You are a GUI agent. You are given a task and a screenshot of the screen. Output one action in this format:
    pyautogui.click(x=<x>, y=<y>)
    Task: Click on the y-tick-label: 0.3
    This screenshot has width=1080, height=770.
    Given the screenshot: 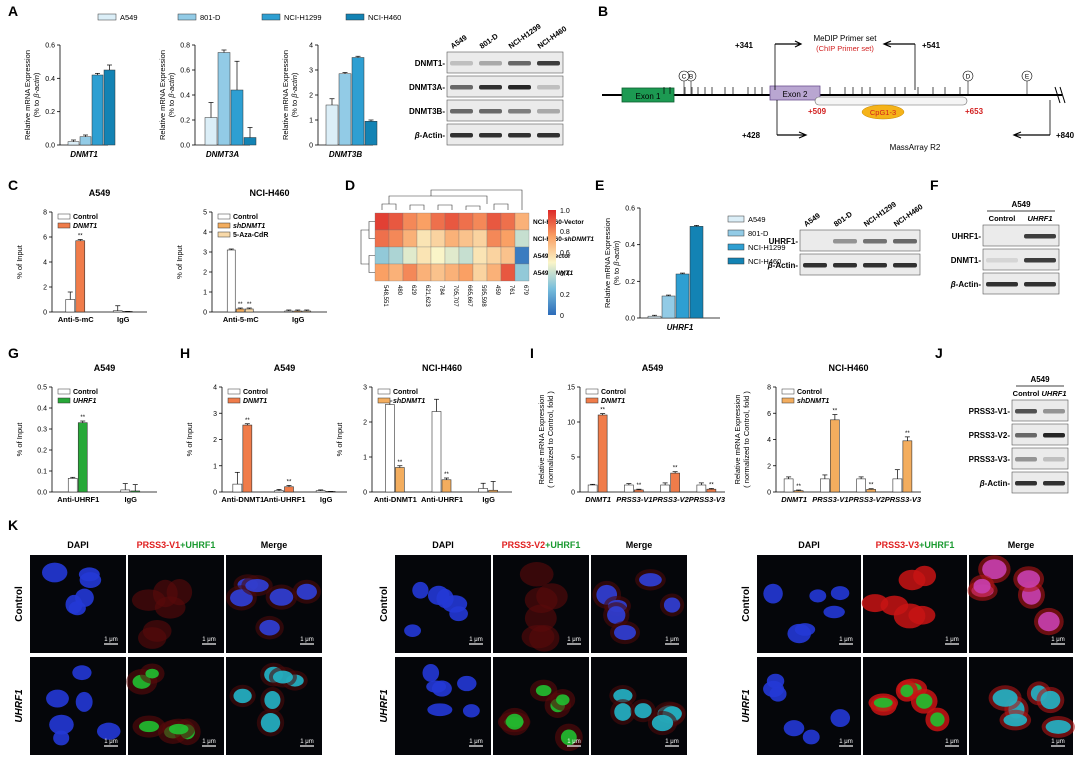 What is the action you would take?
    pyautogui.click(x=42, y=430)
    